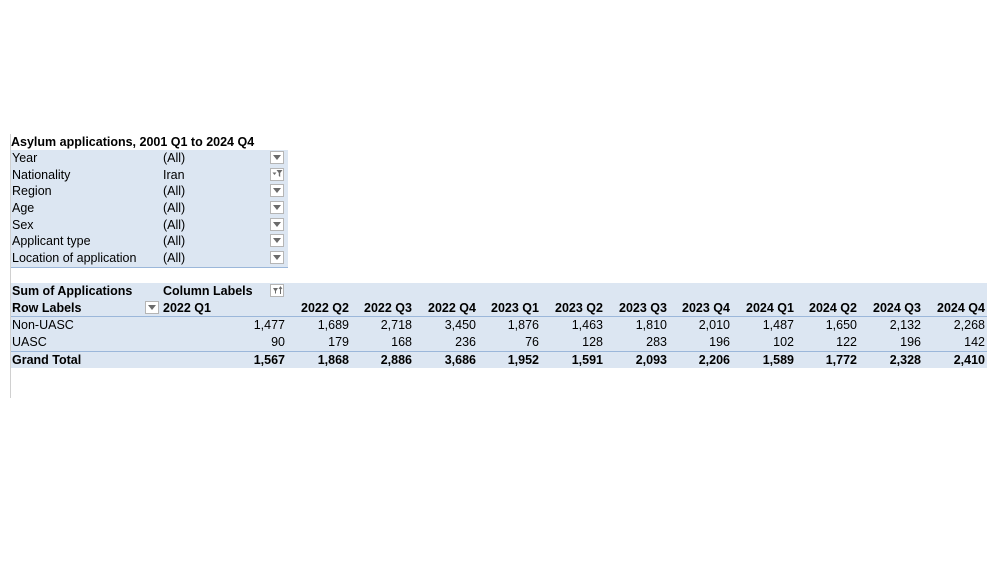 This screenshot has width=992, height=588. Describe the element at coordinates (149, 259) in the screenshot. I see `filter-row: Location of application (All)` at that location.